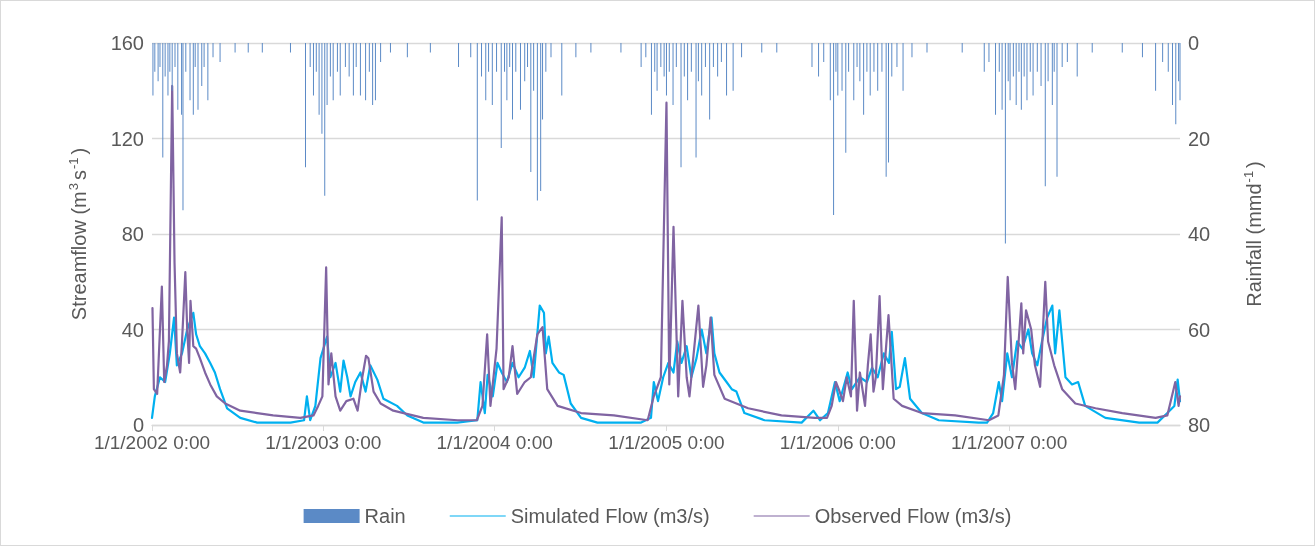 Image resolution: width=1315 pixels, height=546 pixels. What do you see at coordinates (610, 516) in the screenshot?
I see `legend-label: Simulated Flow (m3/s)` at bounding box center [610, 516].